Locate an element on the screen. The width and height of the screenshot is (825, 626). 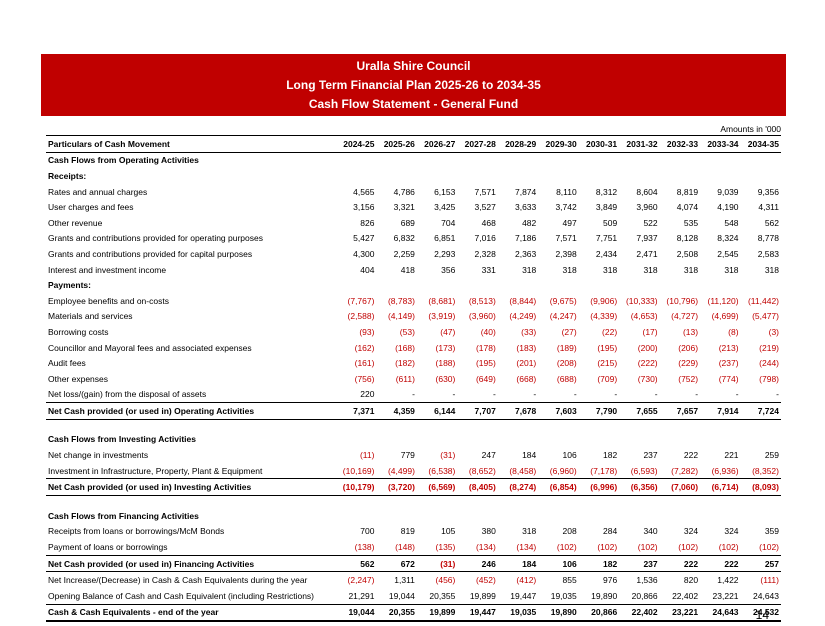
value-cell: 20,355 is located at coordinates (442, 595).